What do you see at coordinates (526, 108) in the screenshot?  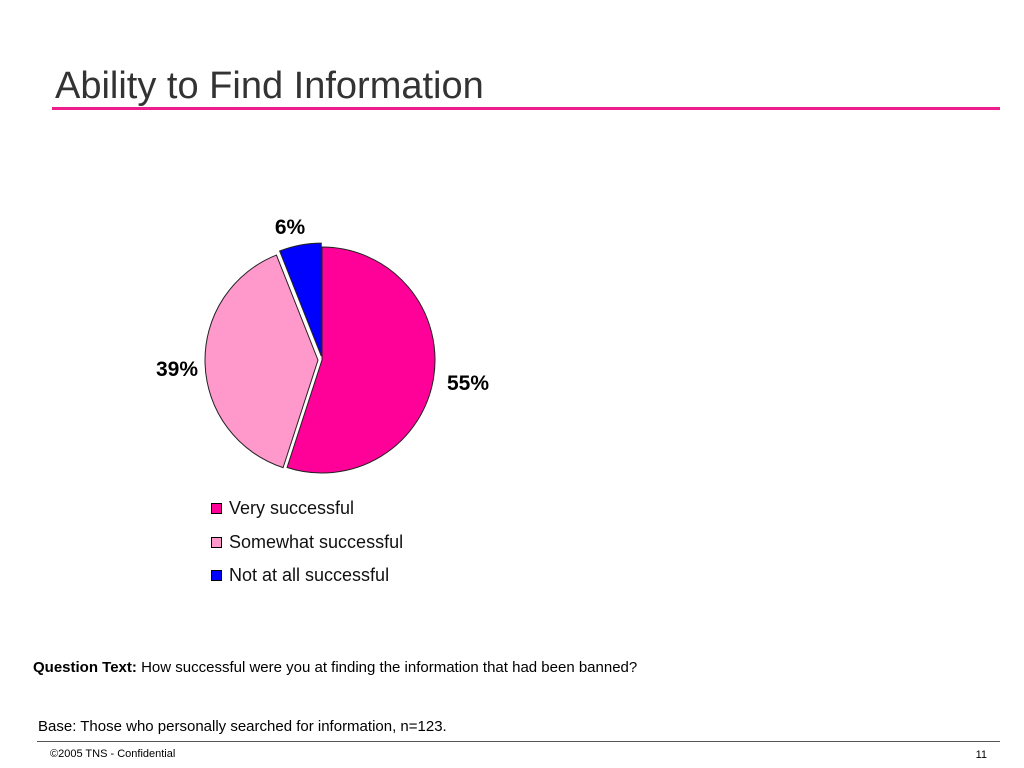 I see `title-underline` at bounding box center [526, 108].